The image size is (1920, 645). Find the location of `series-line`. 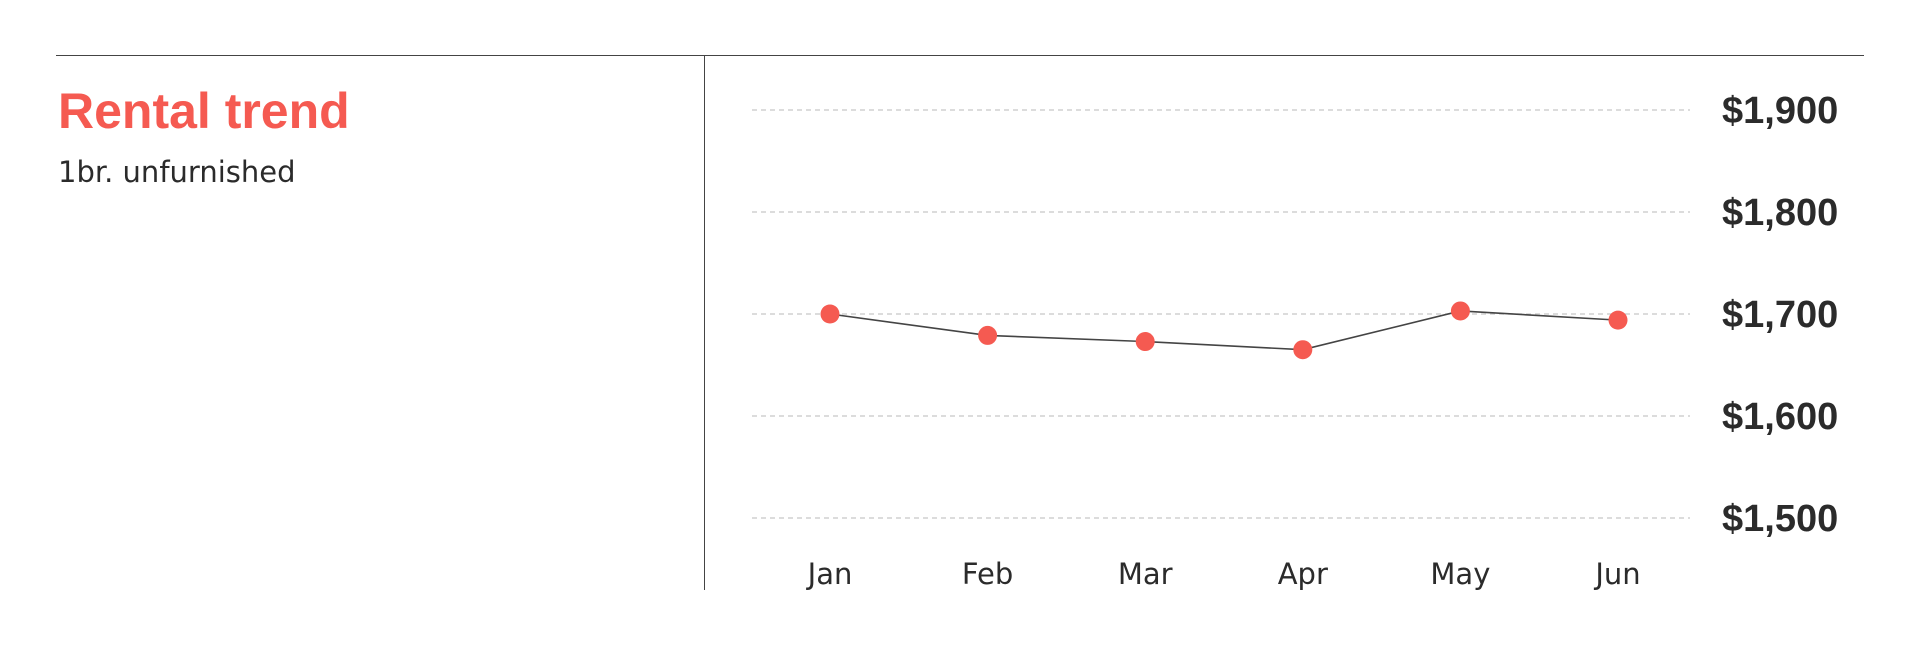

series-line is located at coordinates (1224, 330).